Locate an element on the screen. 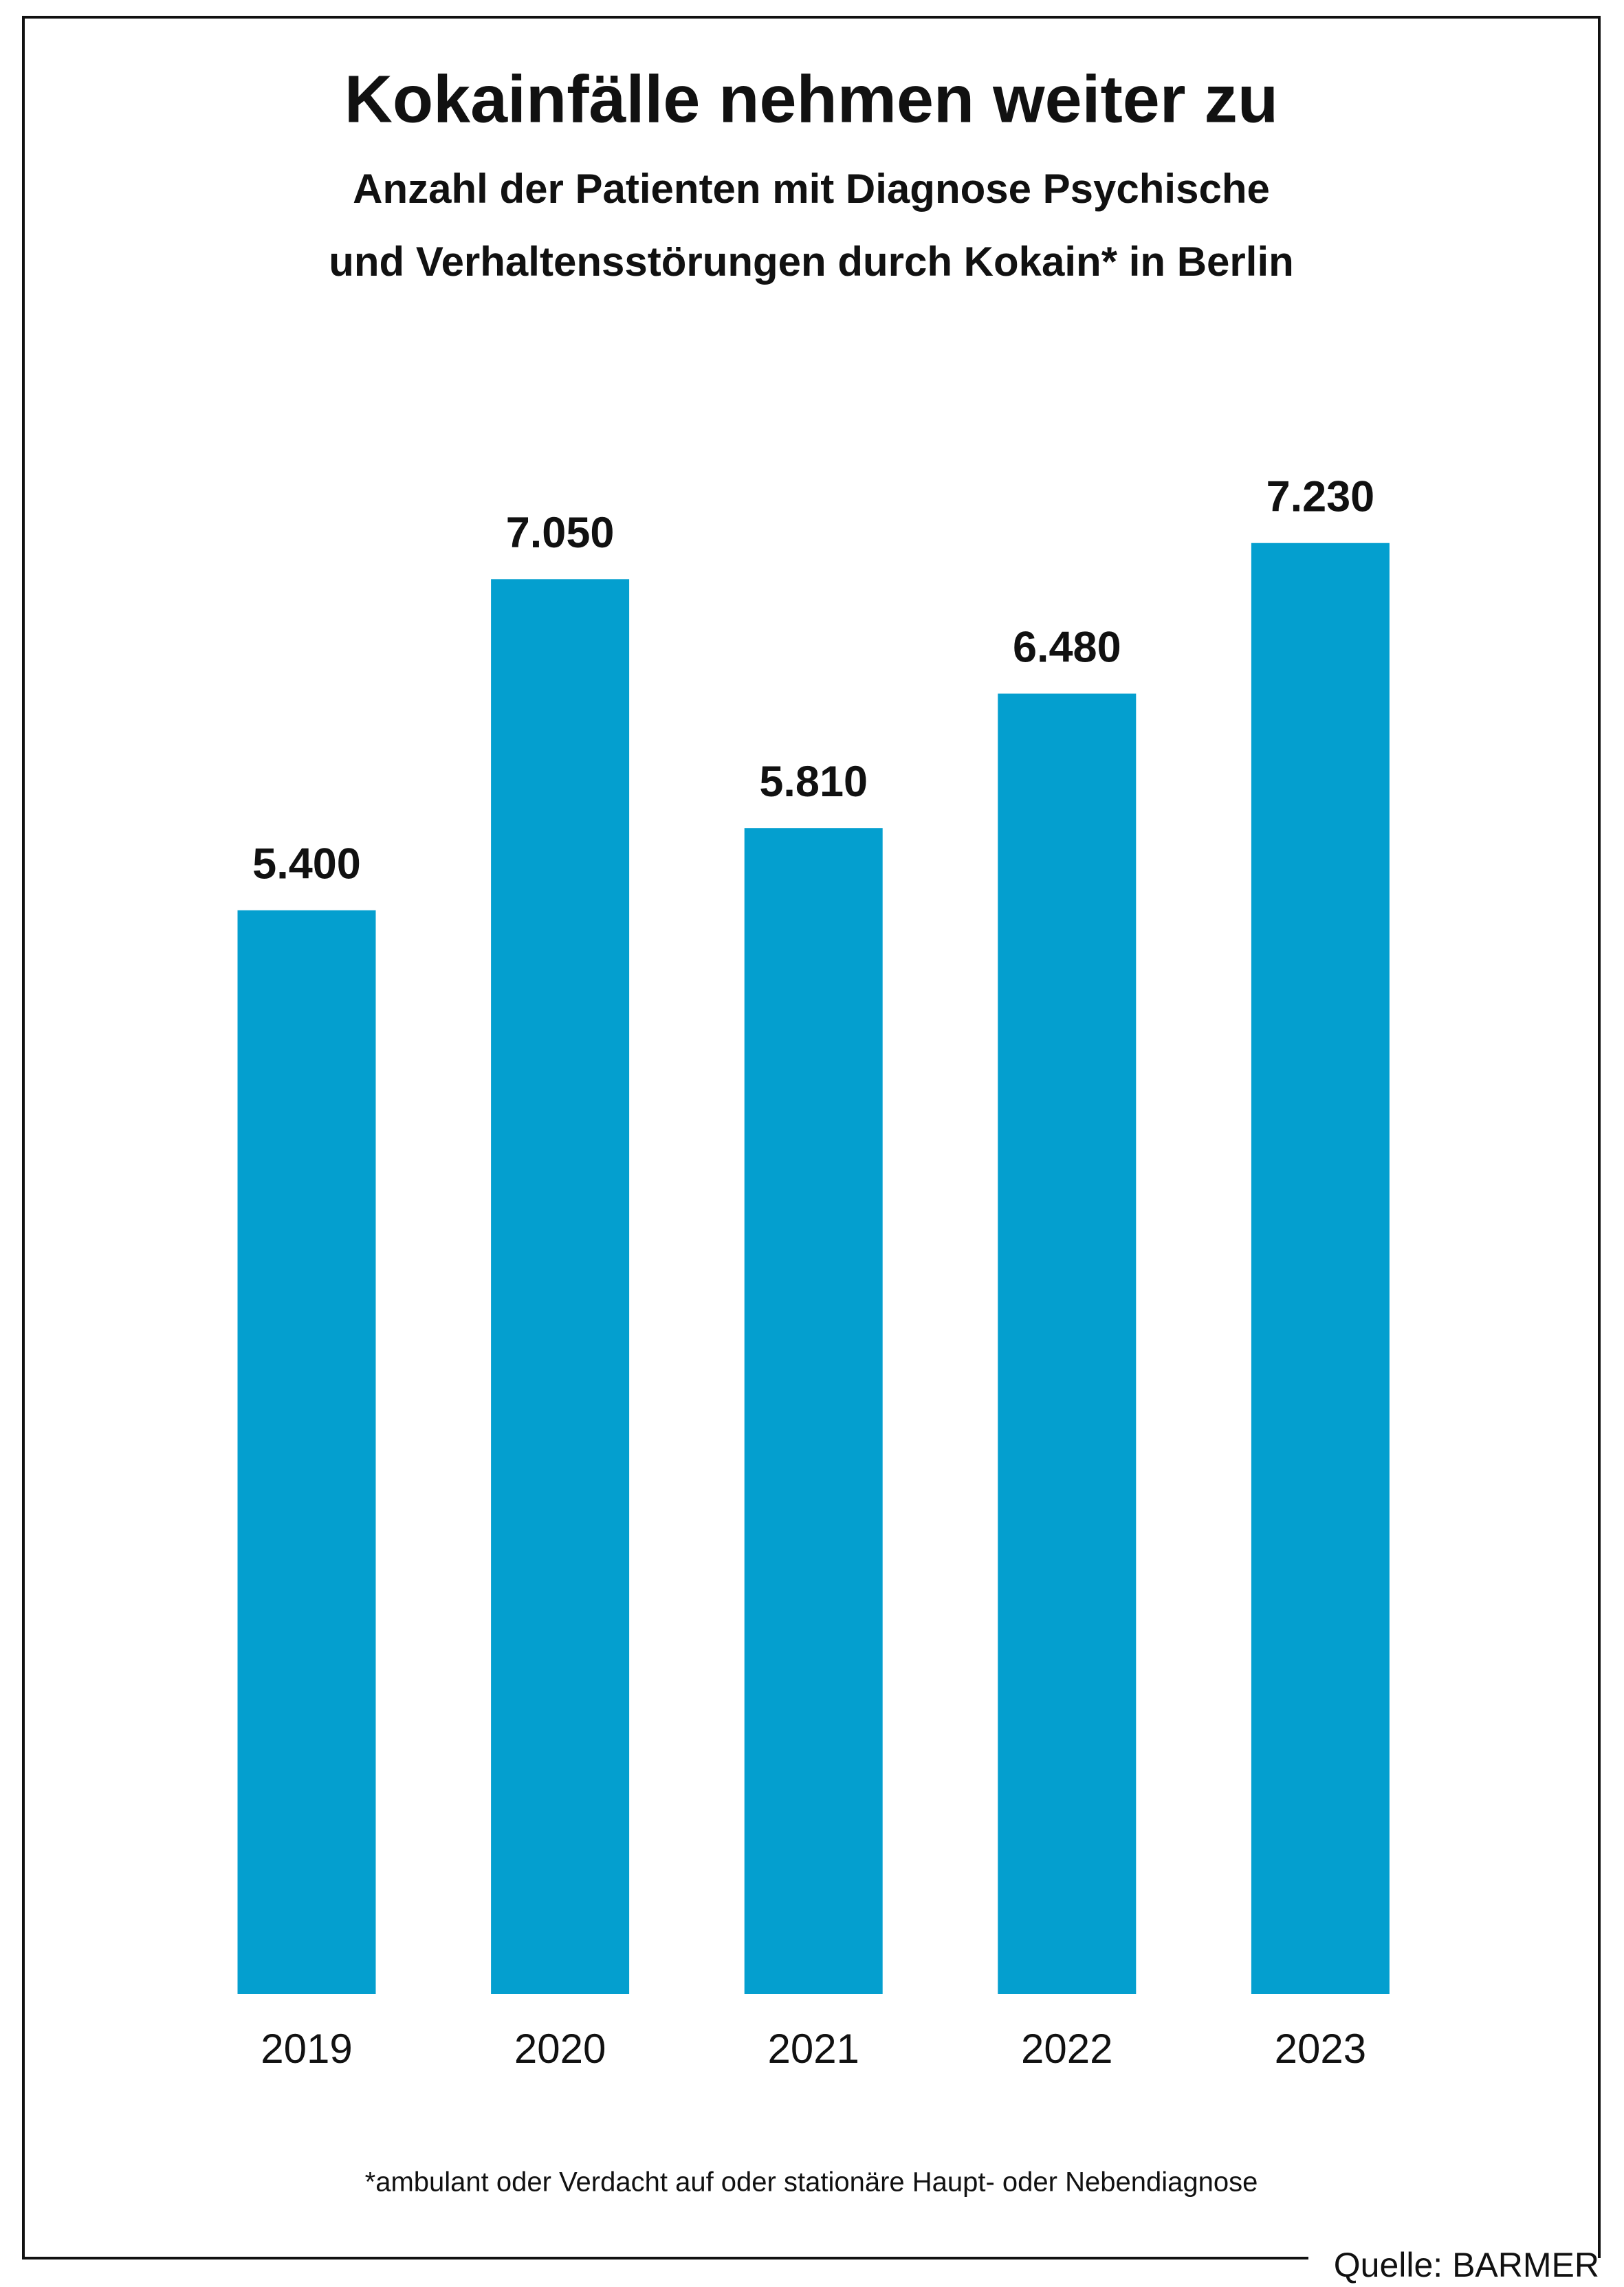 The image size is (1624, 2287). x-tick-label: 2021 is located at coordinates (813, 2049).